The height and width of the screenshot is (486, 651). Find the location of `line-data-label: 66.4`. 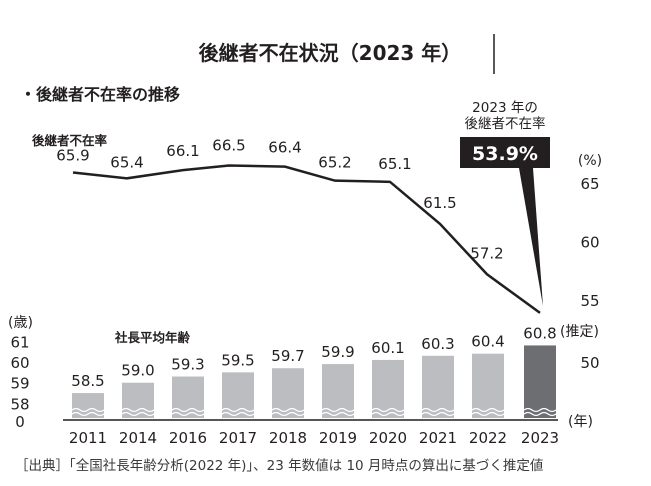

line-data-label: 66.4 is located at coordinates (284, 148).